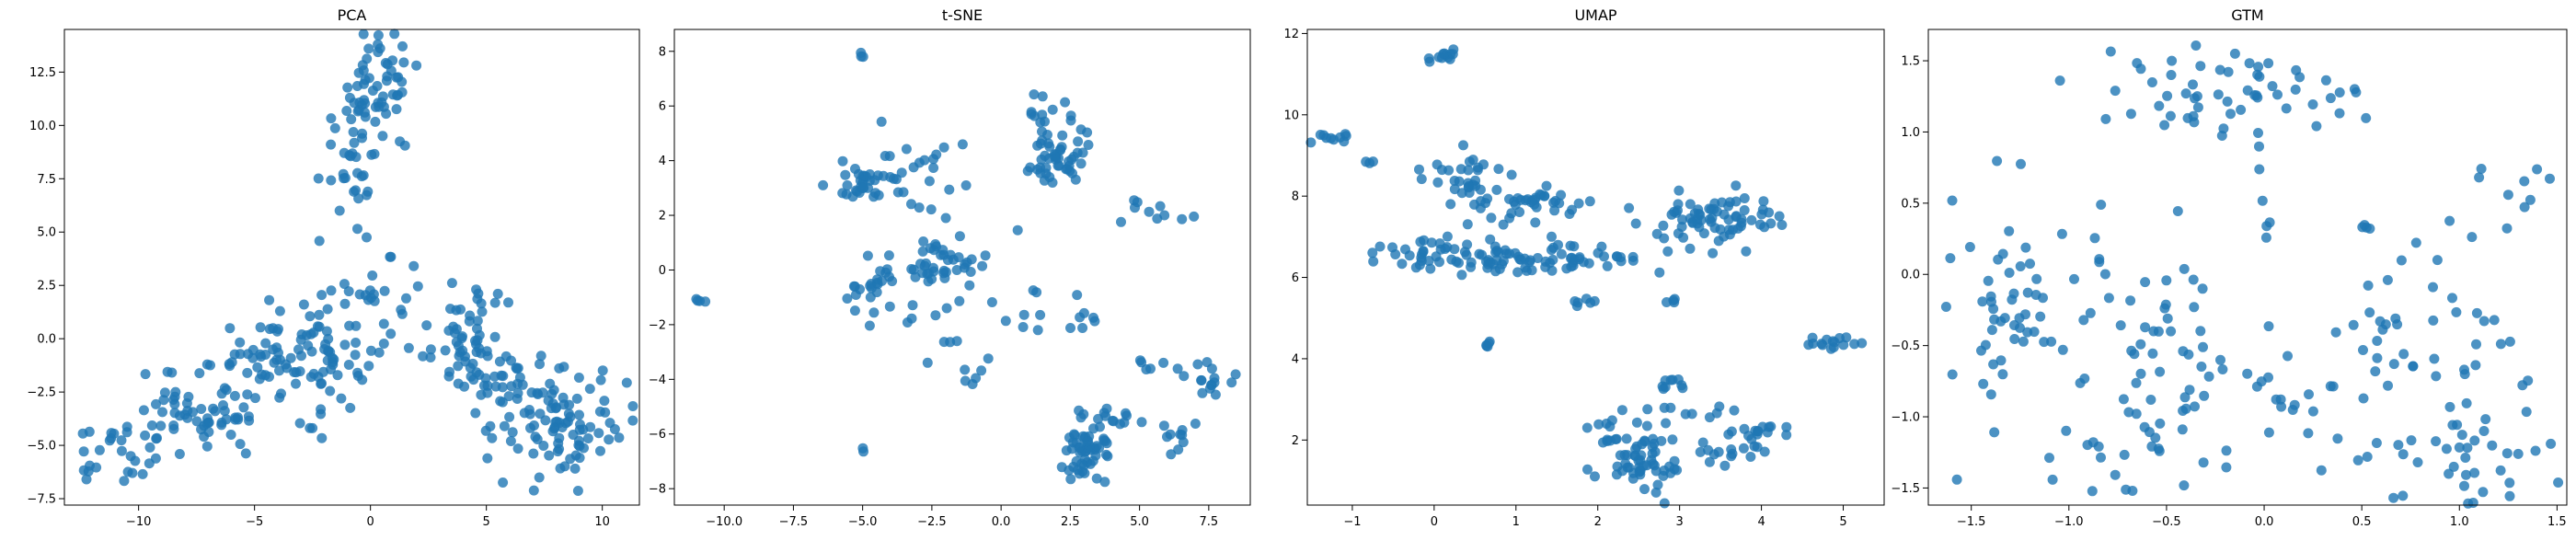 The image size is (2576, 552). Describe the element at coordinates (1291, 115) in the screenshot. I see `umap-y-tick-label: 10` at that location.